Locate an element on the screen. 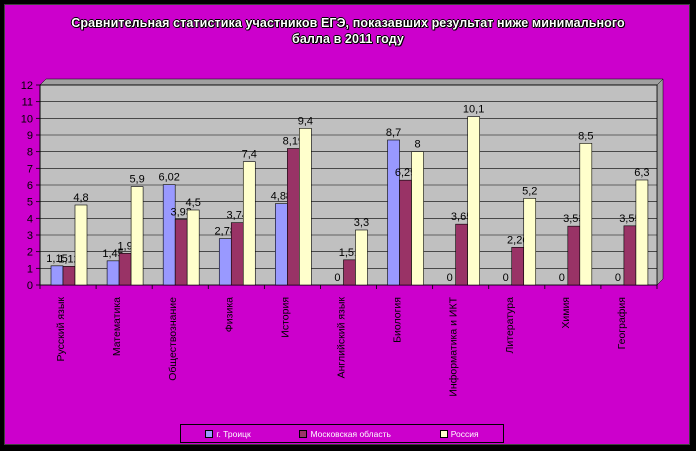  category-label: Биология is located at coordinates (398, 320).